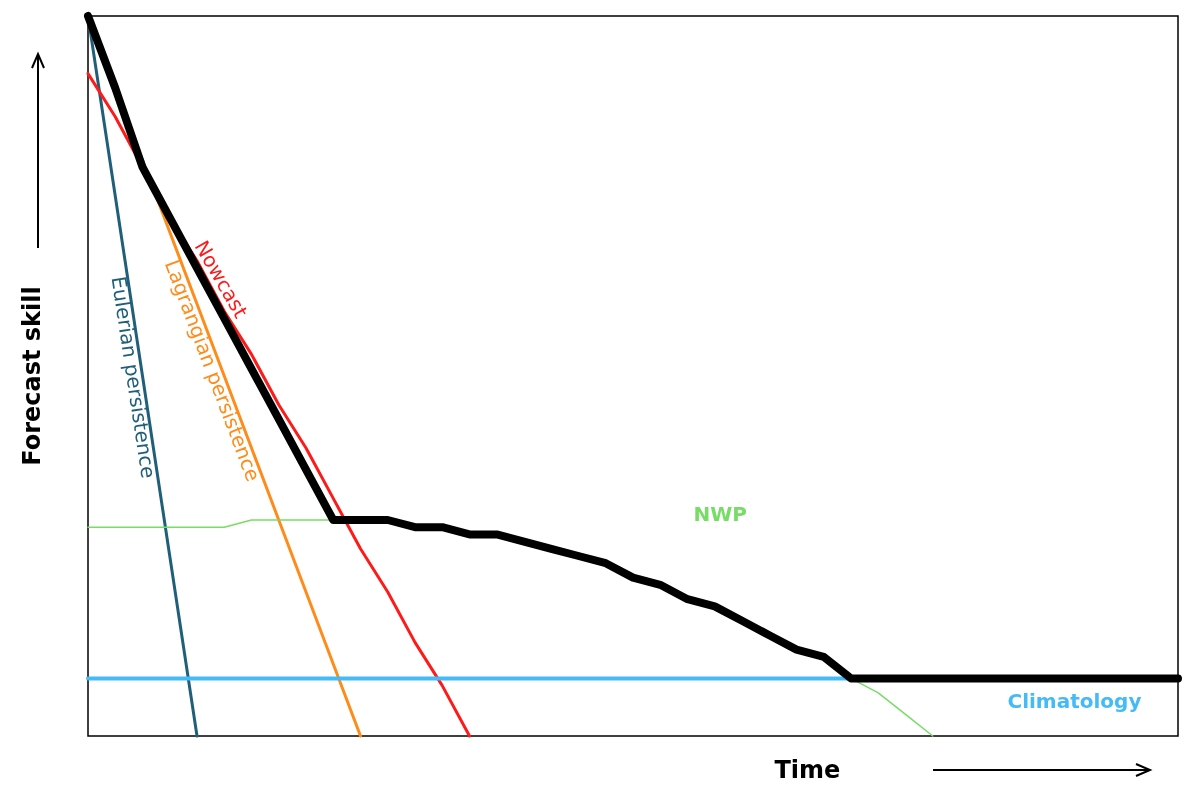  I want to click on x-axis-title: Time, so click(807, 770).